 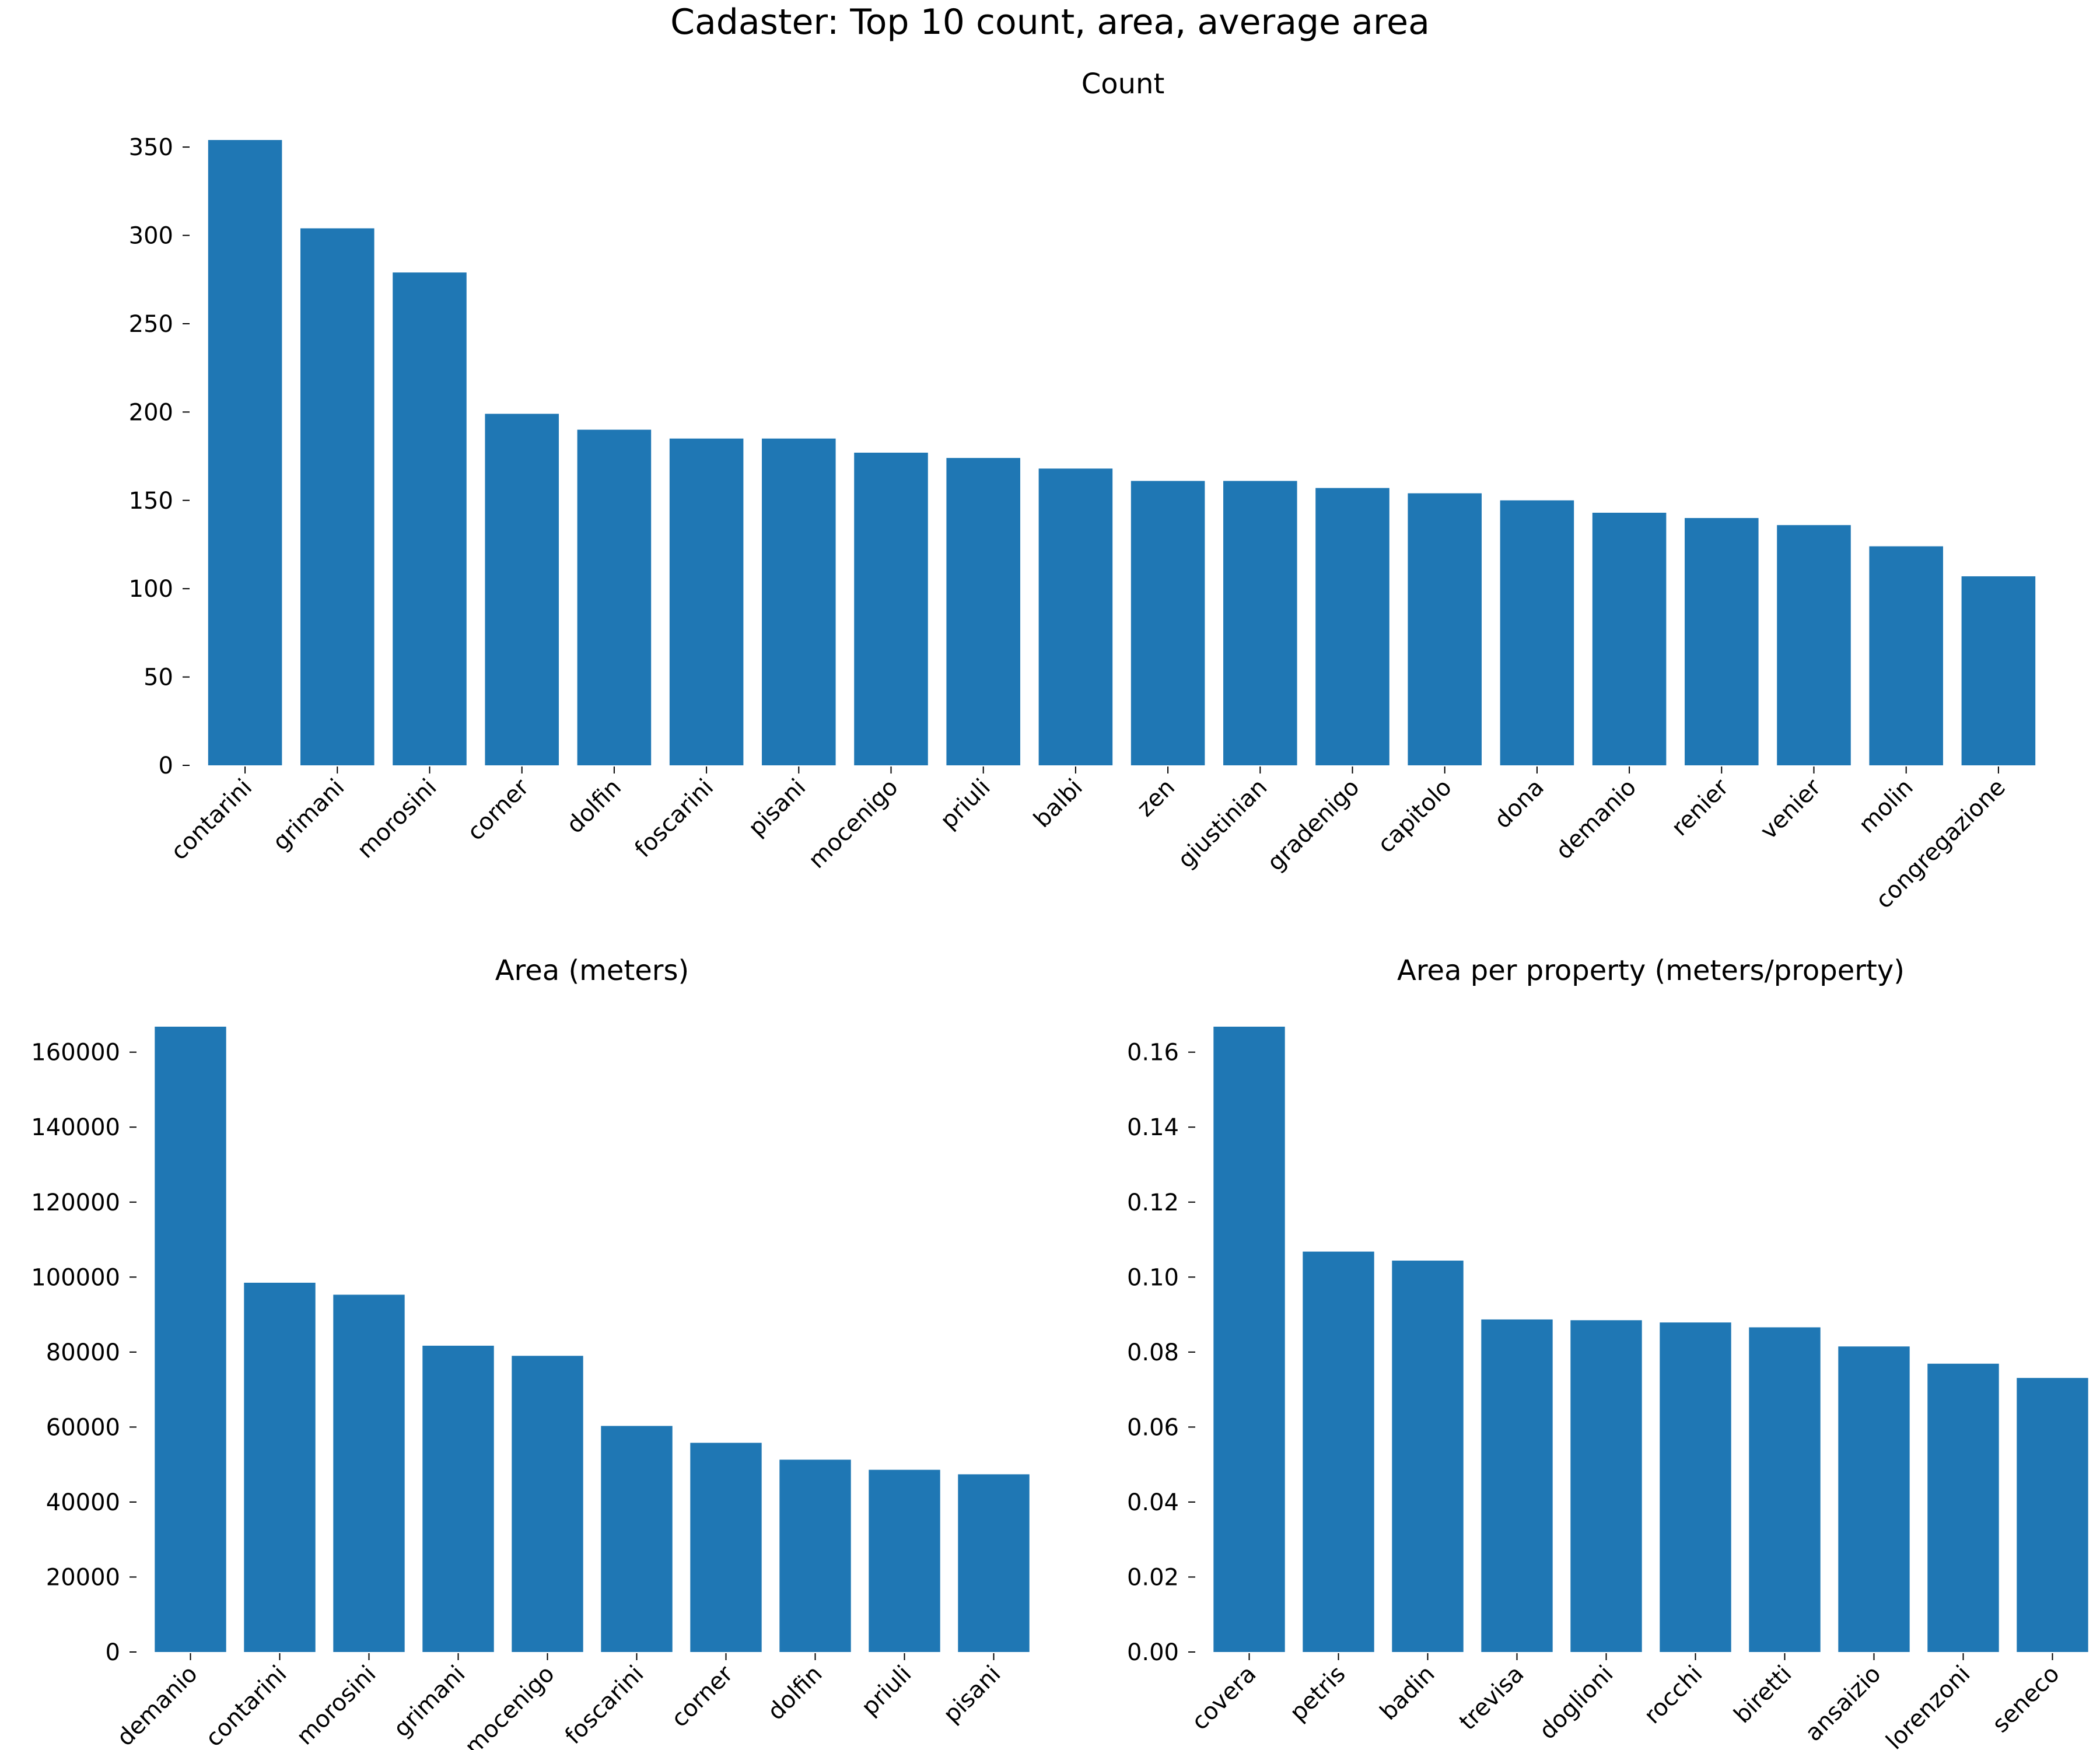 What do you see at coordinates (1153, 1503) in the screenshot?
I see `area-per-property-ytick-label: 0.04` at bounding box center [1153, 1503].